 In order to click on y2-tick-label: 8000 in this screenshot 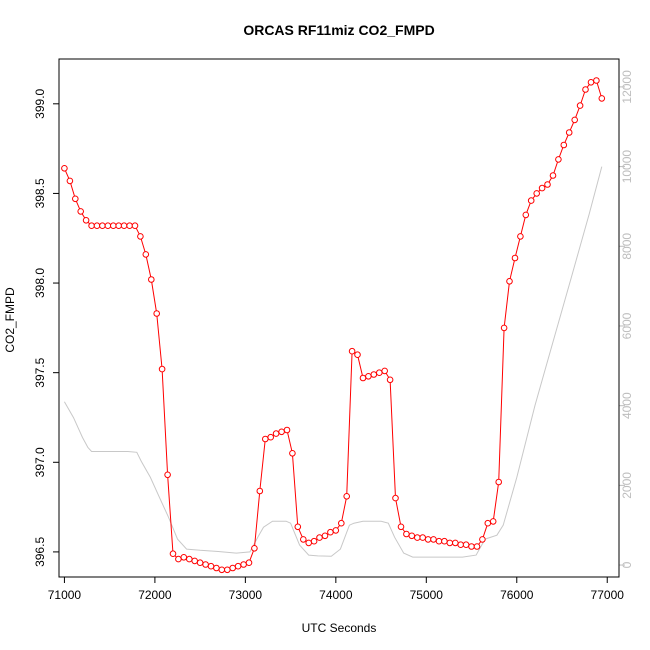, I will do `click(627, 246)`.